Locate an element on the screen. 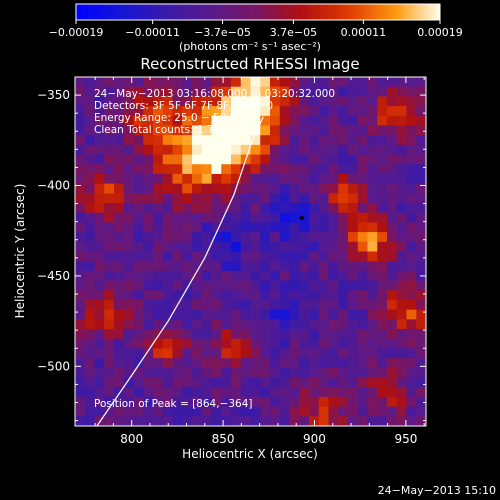  colorbar-tick-label: −0.00011 is located at coordinates (152, 32).